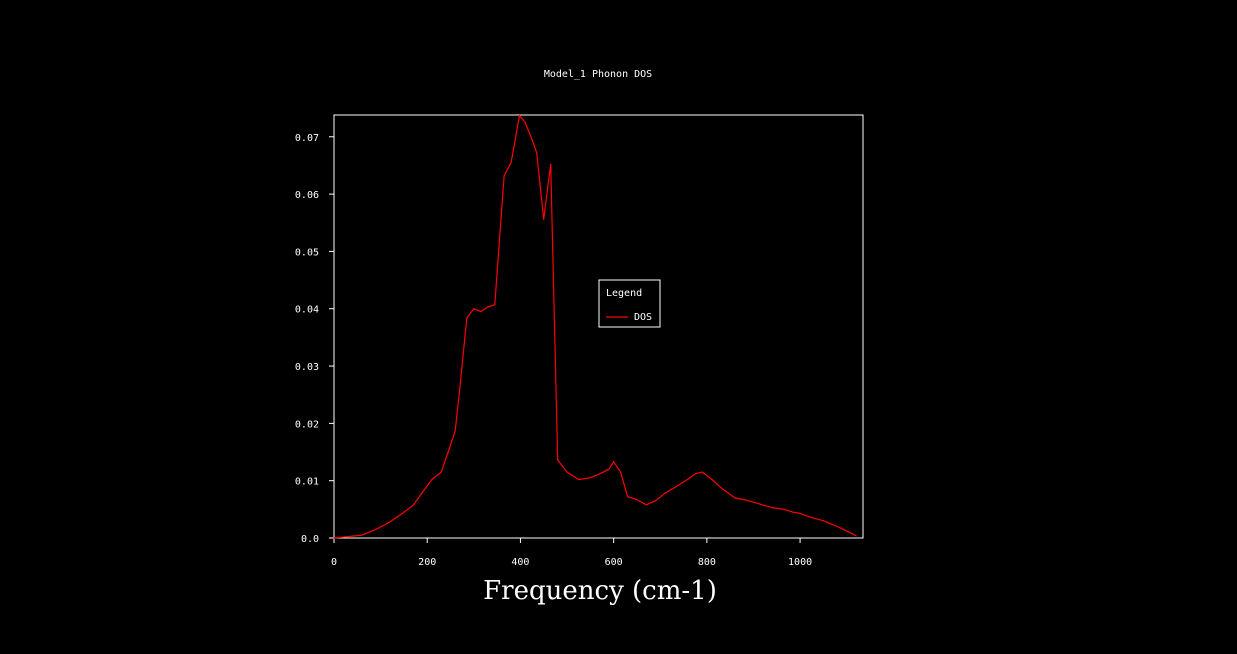 The width and height of the screenshot is (1237, 654). What do you see at coordinates (624, 293) in the screenshot?
I see `legend-title: Legend` at bounding box center [624, 293].